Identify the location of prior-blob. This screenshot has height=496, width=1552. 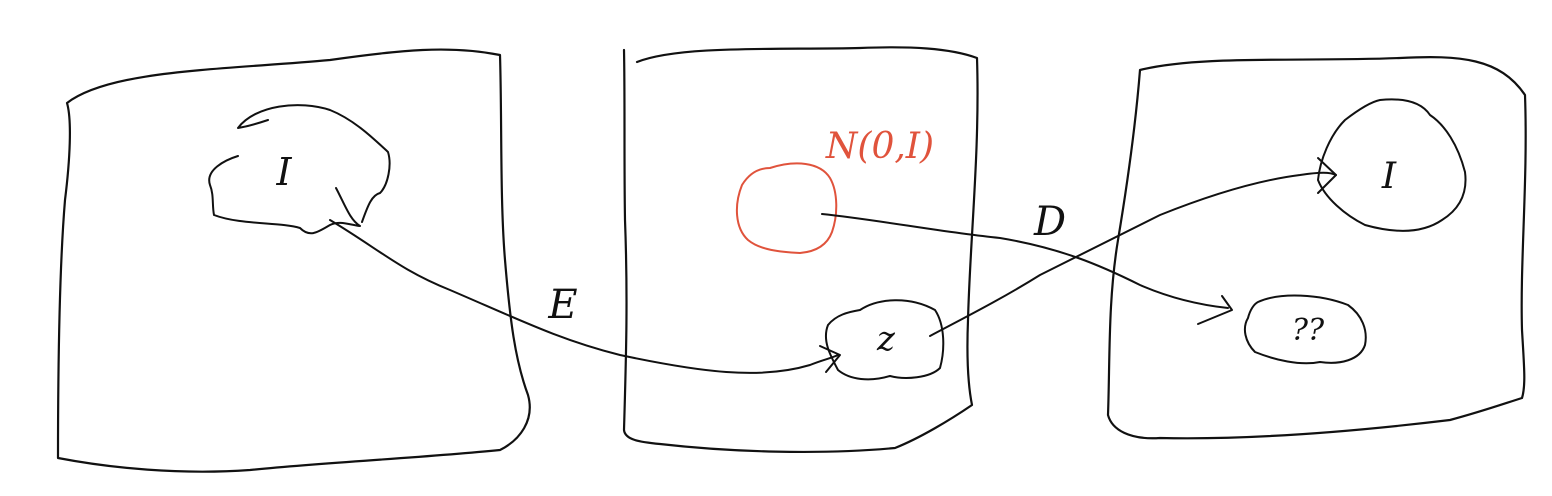
(786, 208).